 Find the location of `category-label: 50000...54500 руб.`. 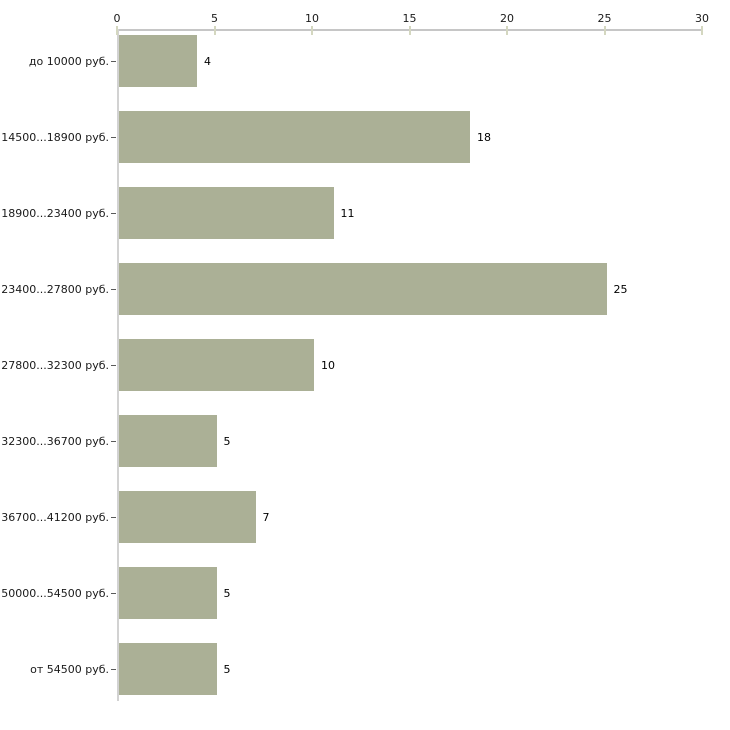

category-label: 50000...54500 руб. is located at coordinates (55, 593).